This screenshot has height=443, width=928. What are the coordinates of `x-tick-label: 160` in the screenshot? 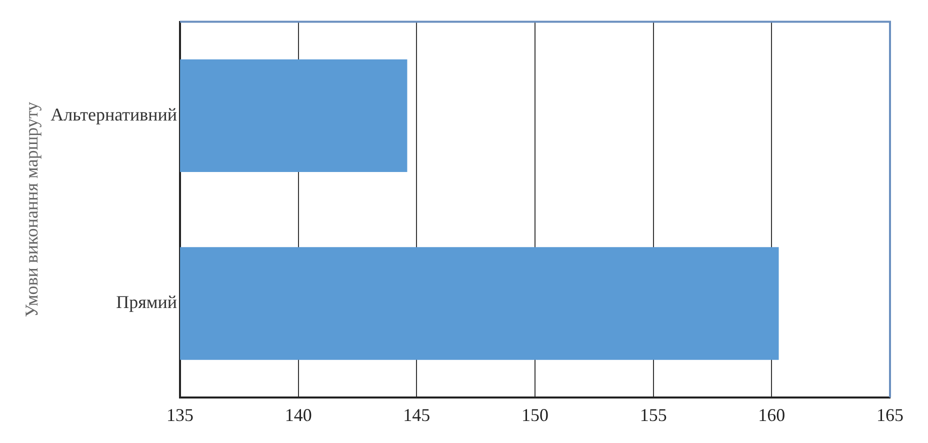 It's located at (772, 414).